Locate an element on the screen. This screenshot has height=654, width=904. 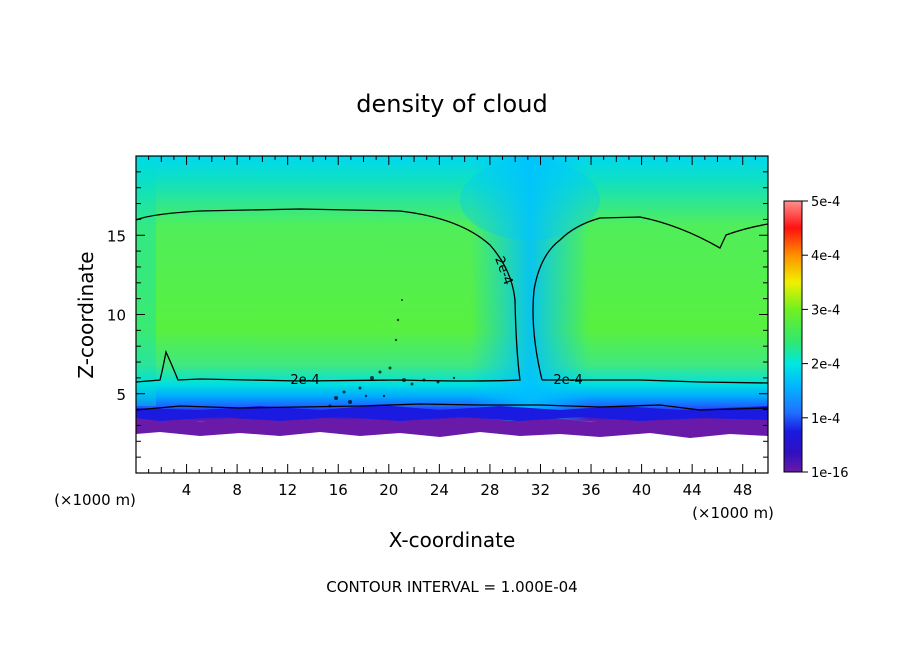
x-tick-label: 32 is located at coordinates (540, 490).